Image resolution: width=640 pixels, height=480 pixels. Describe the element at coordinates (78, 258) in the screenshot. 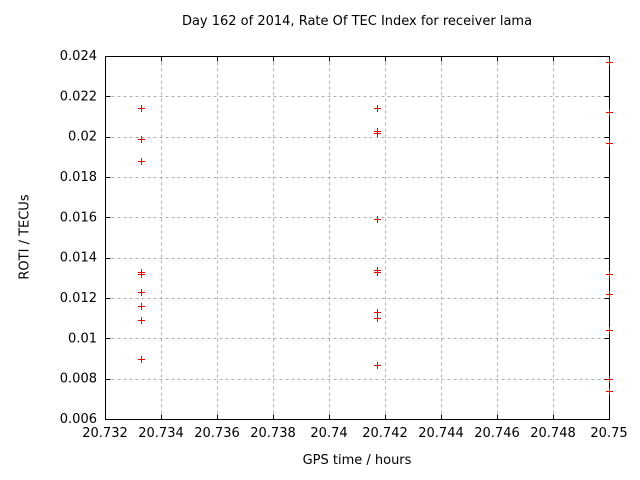

I see `y-tick-label: 0.014` at that location.